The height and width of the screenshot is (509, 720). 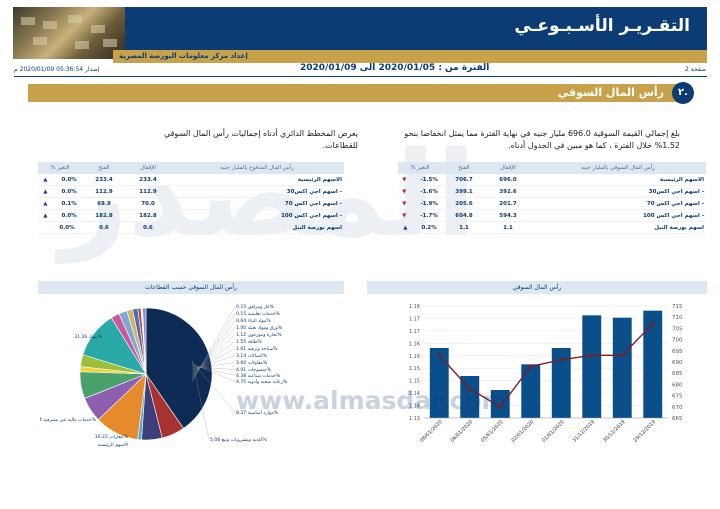 What do you see at coordinates (618, 180) in the screenshot?
I see `name-cell: الاسهم الرئيسية` at bounding box center [618, 180].